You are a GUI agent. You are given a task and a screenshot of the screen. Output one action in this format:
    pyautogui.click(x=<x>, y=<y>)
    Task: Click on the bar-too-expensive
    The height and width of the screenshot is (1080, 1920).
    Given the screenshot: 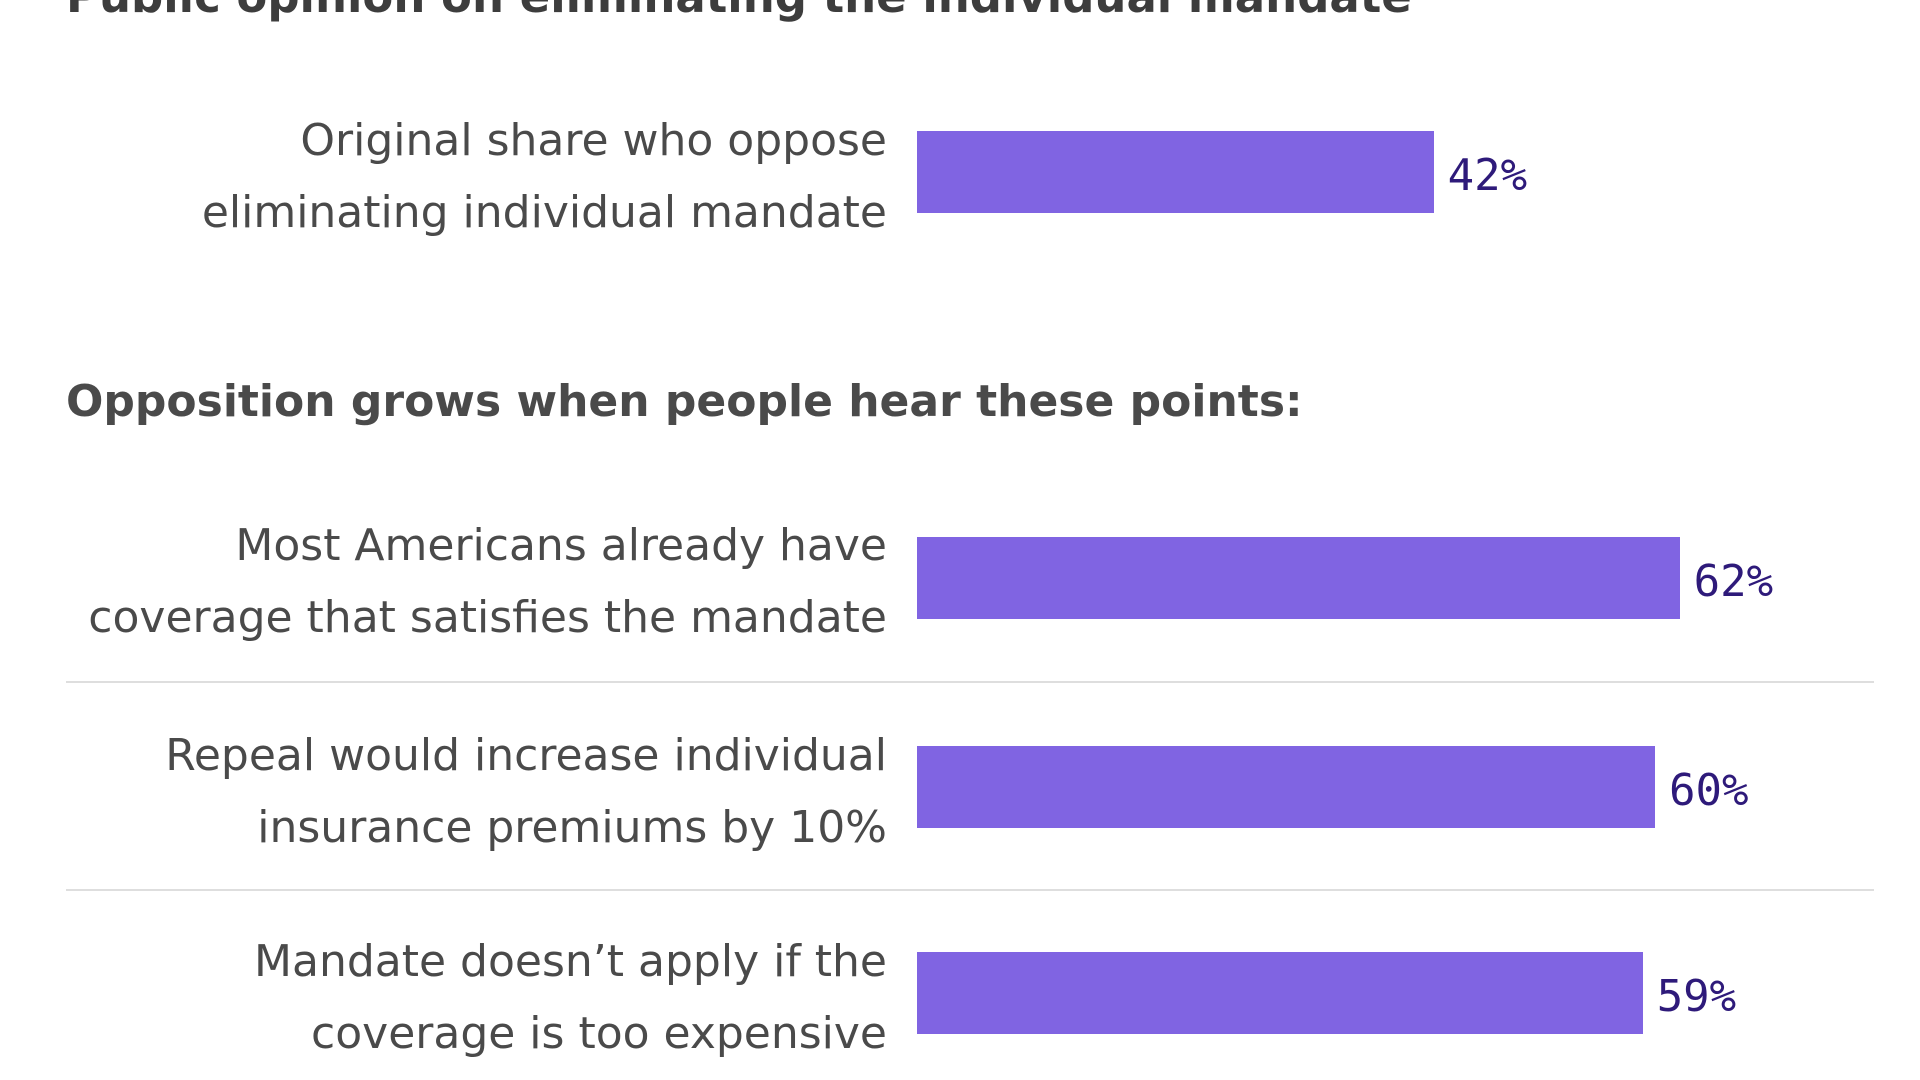 What is the action you would take?
    pyautogui.click(x=1280, y=993)
    